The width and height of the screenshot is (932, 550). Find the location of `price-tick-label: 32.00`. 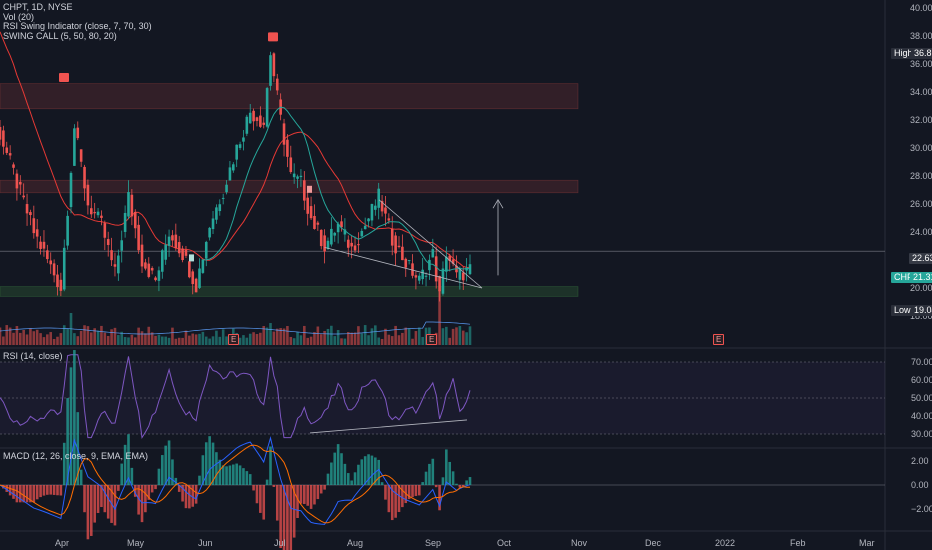

price-tick-label: 32.00 is located at coordinates (921, 120).